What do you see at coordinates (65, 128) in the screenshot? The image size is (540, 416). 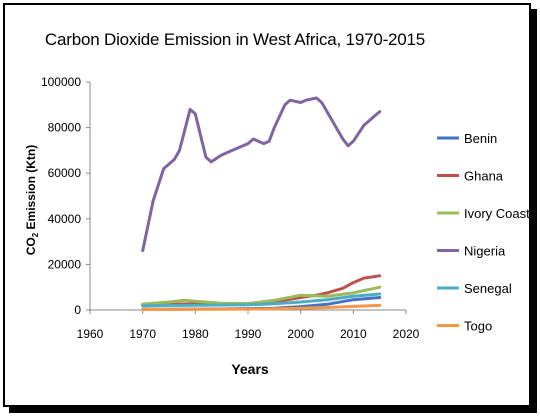 I see `y-tick-label: 80000` at bounding box center [65, 128].